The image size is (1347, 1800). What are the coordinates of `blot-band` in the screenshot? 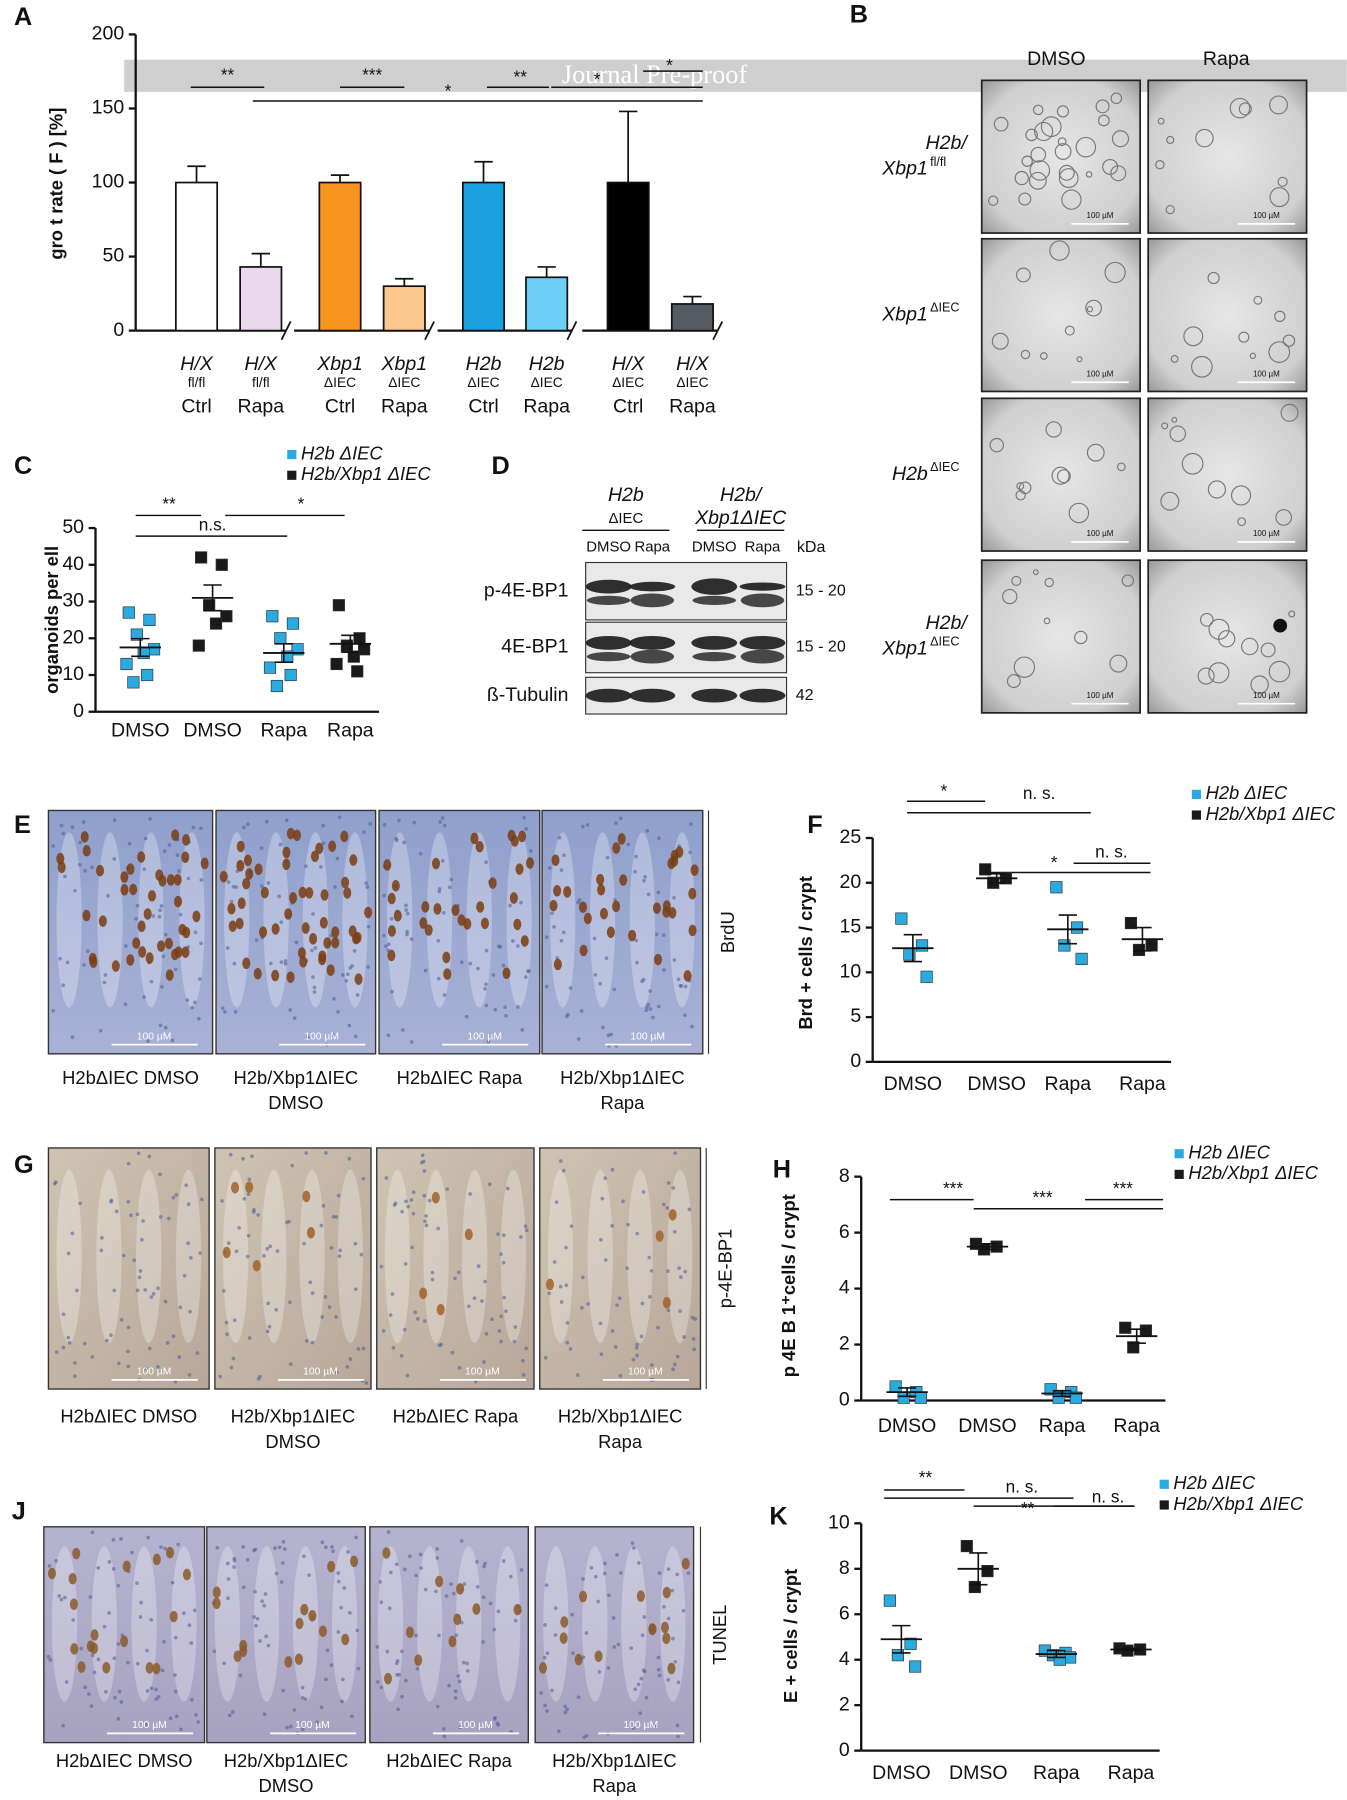 It's located at (714, 600).